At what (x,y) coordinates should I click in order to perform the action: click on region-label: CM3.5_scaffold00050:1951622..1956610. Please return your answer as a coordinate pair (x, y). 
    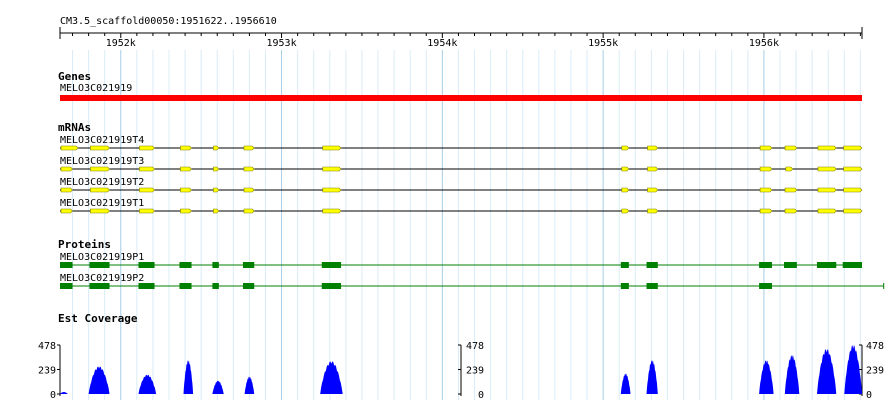
    Looking at the image, I should click on (168, 21).